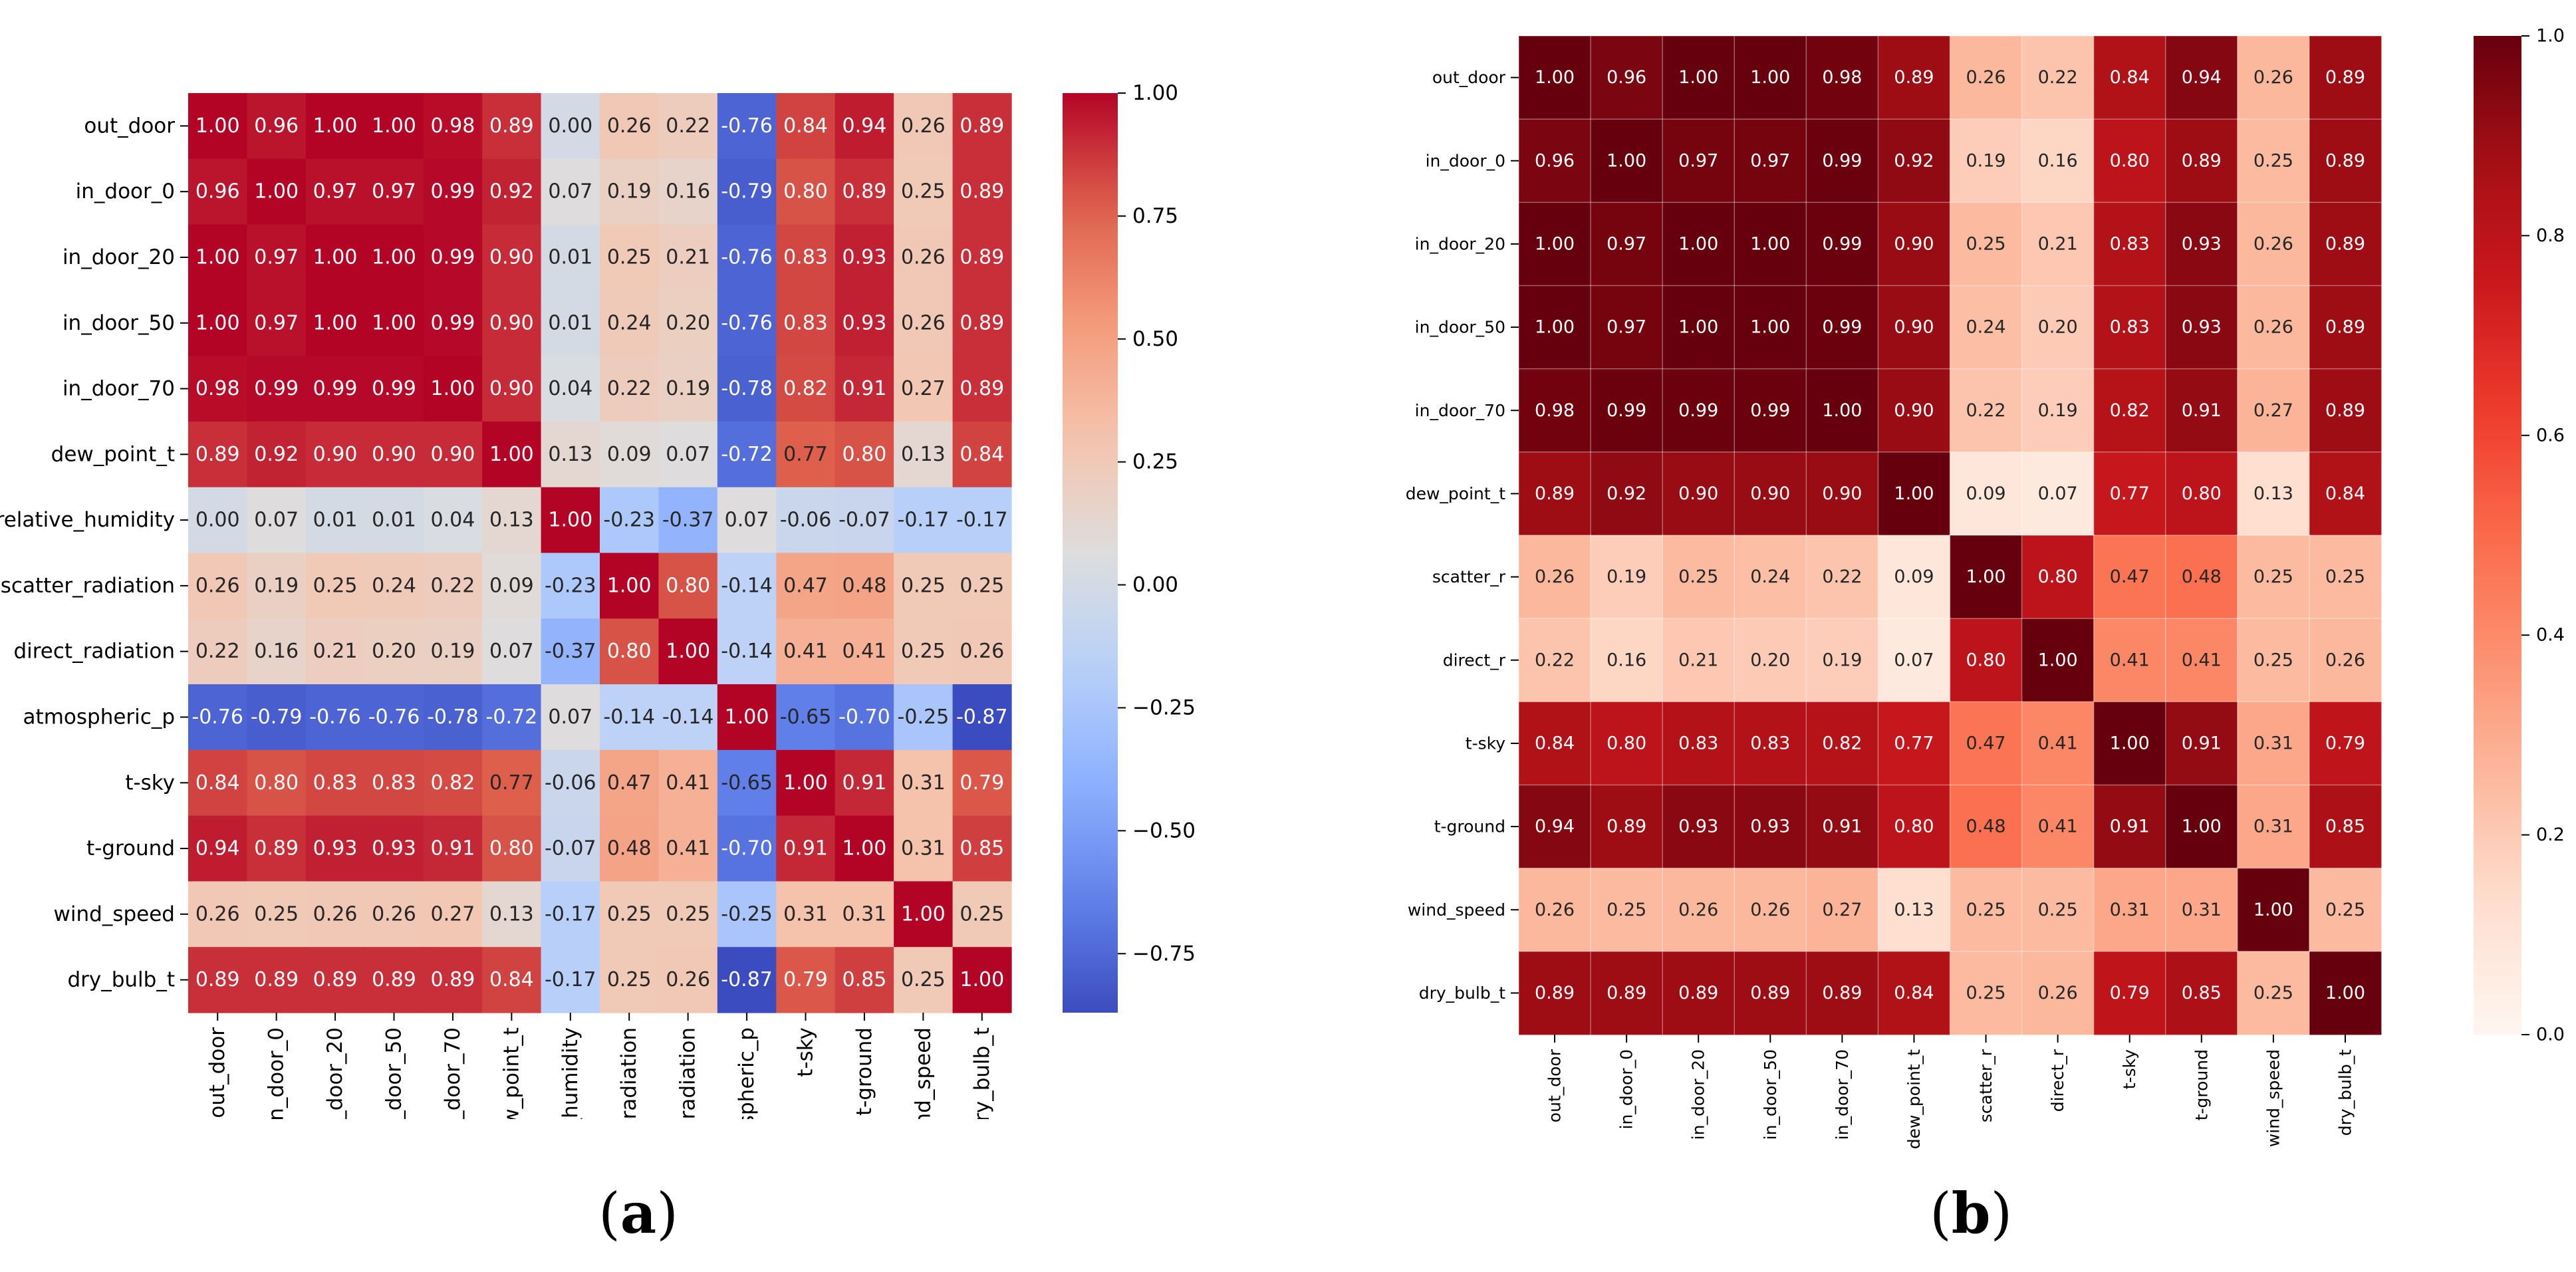  What do you see at coordinates (864, 257) in the screenshot?
I see `heatmap-cell-r2-c11` at bounding box center [864, 257].